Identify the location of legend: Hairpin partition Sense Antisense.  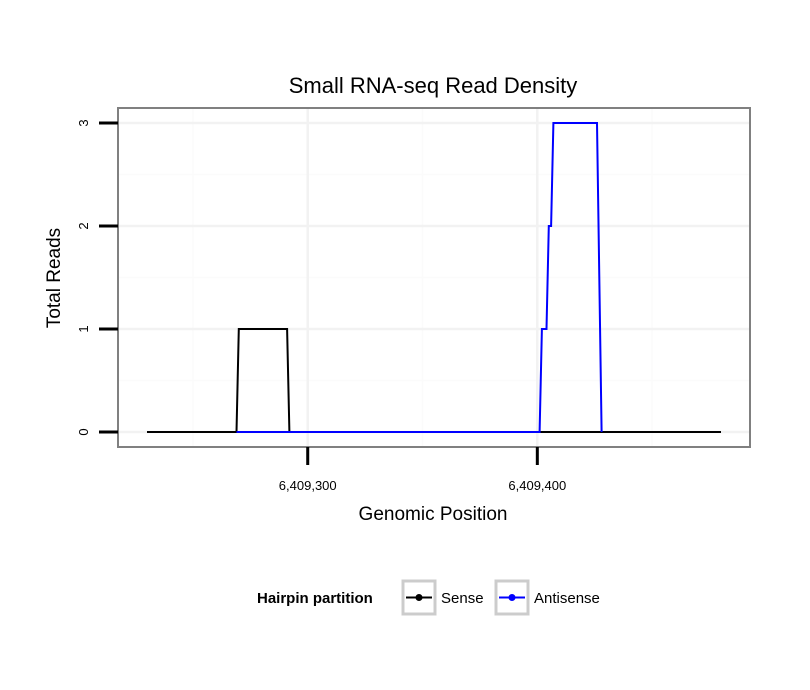
(428, 597).